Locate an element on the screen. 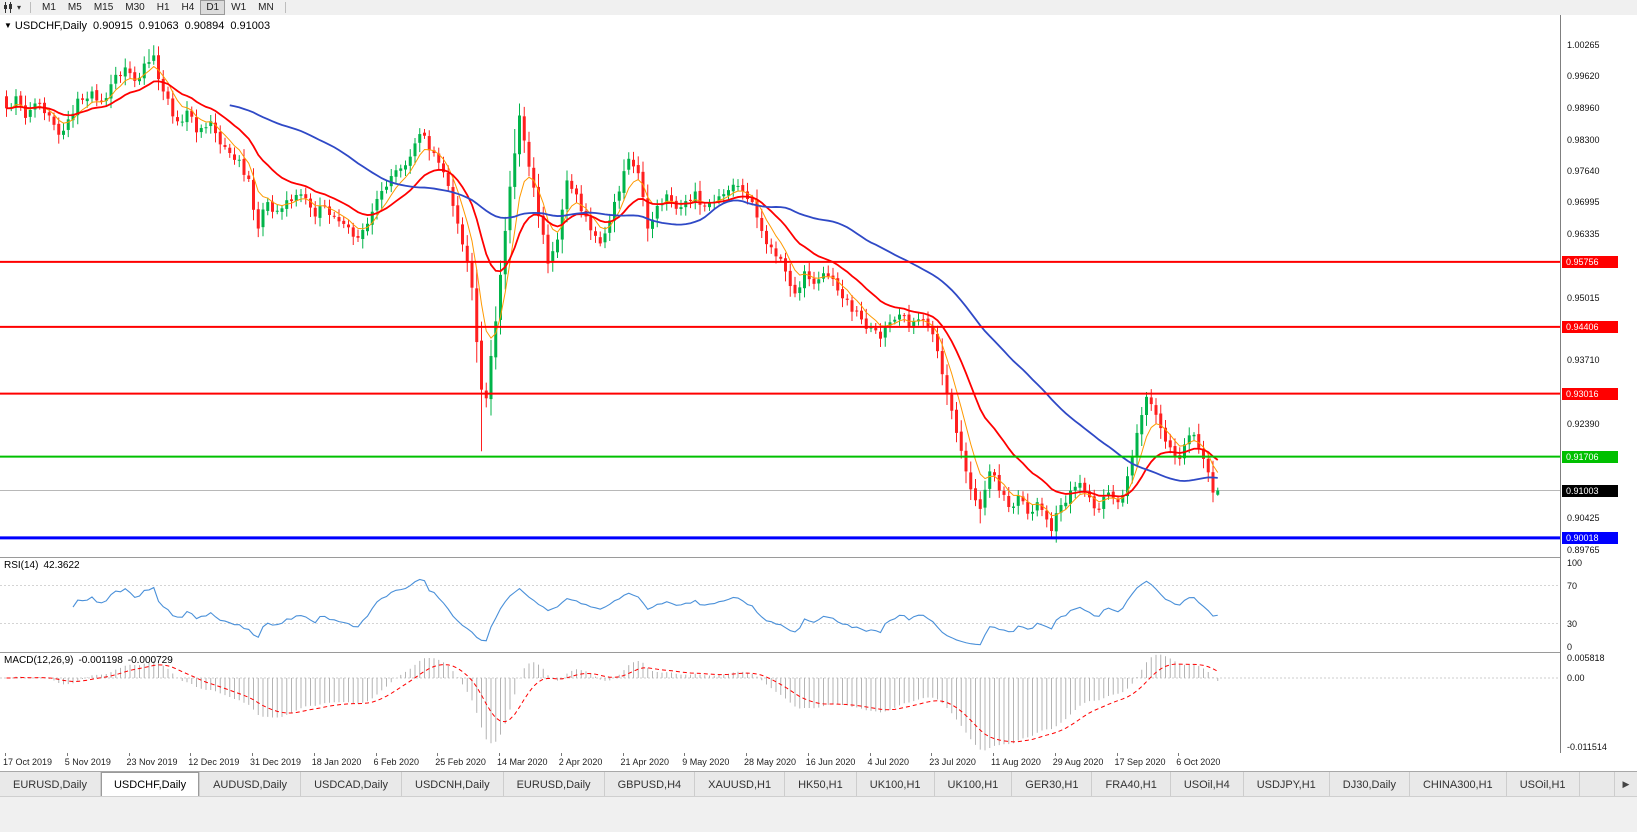  rsi-canvas is located at coordinates (780, 604).